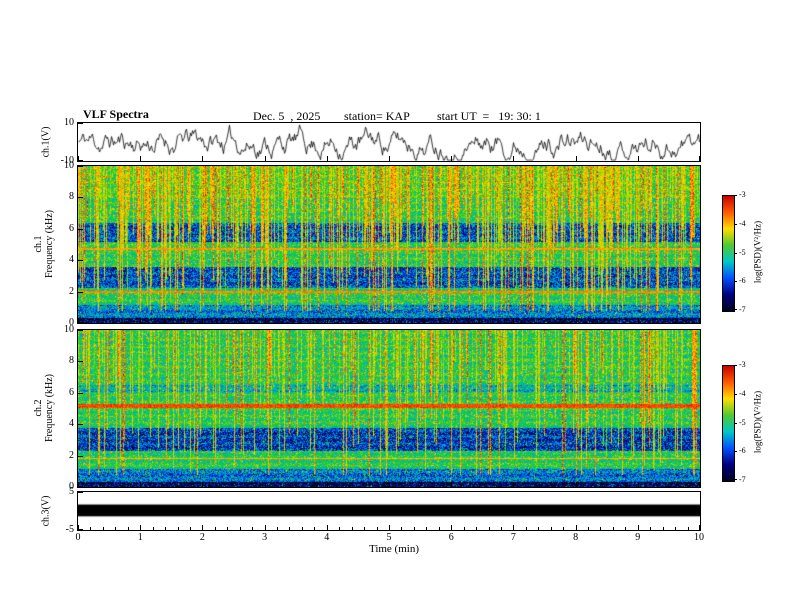  Describe the element at coordinates (513, 537) in the screenshot. I see `x-tick-label: 7` at that location.